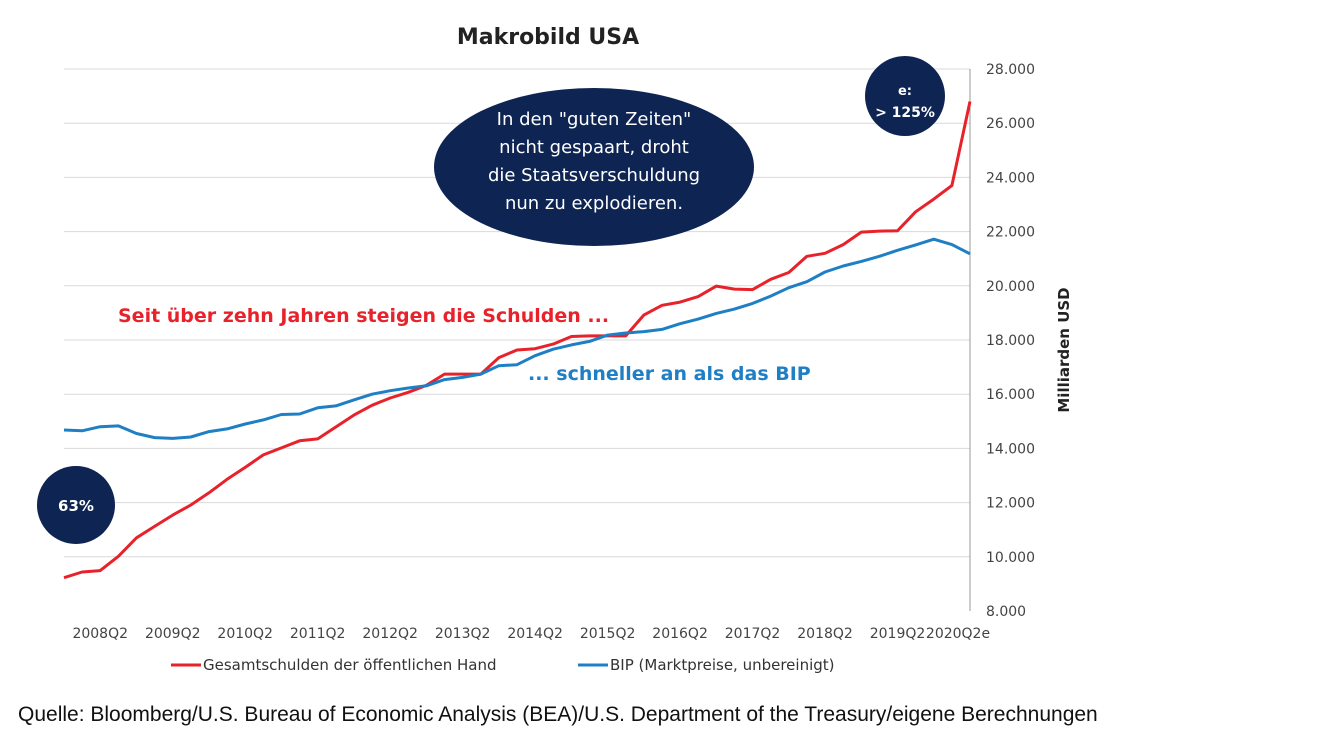  I want to click on x-tick-label: 2018Q2, so click(825, 634).